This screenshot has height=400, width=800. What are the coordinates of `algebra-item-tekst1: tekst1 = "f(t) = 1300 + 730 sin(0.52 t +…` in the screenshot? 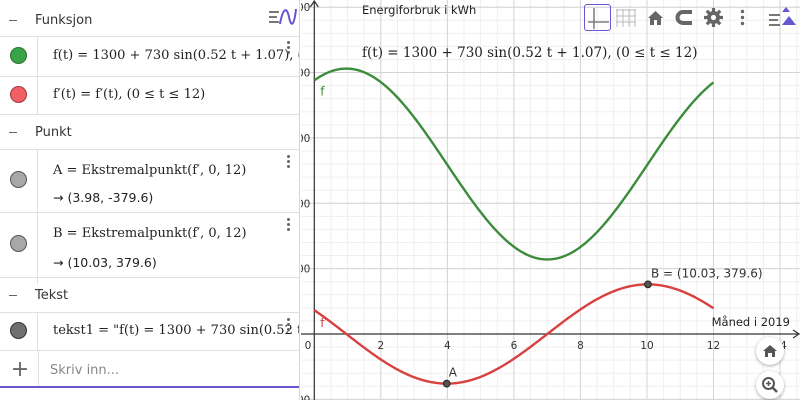 It's located at (149, 331).